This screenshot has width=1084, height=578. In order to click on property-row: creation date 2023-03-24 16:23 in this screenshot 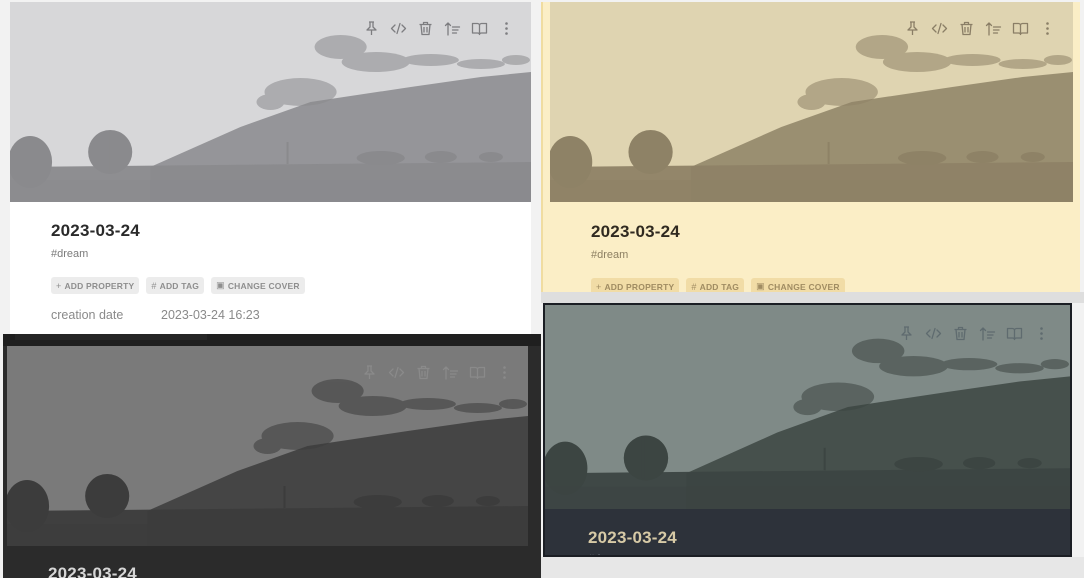, I will do `click(155, 315)`.